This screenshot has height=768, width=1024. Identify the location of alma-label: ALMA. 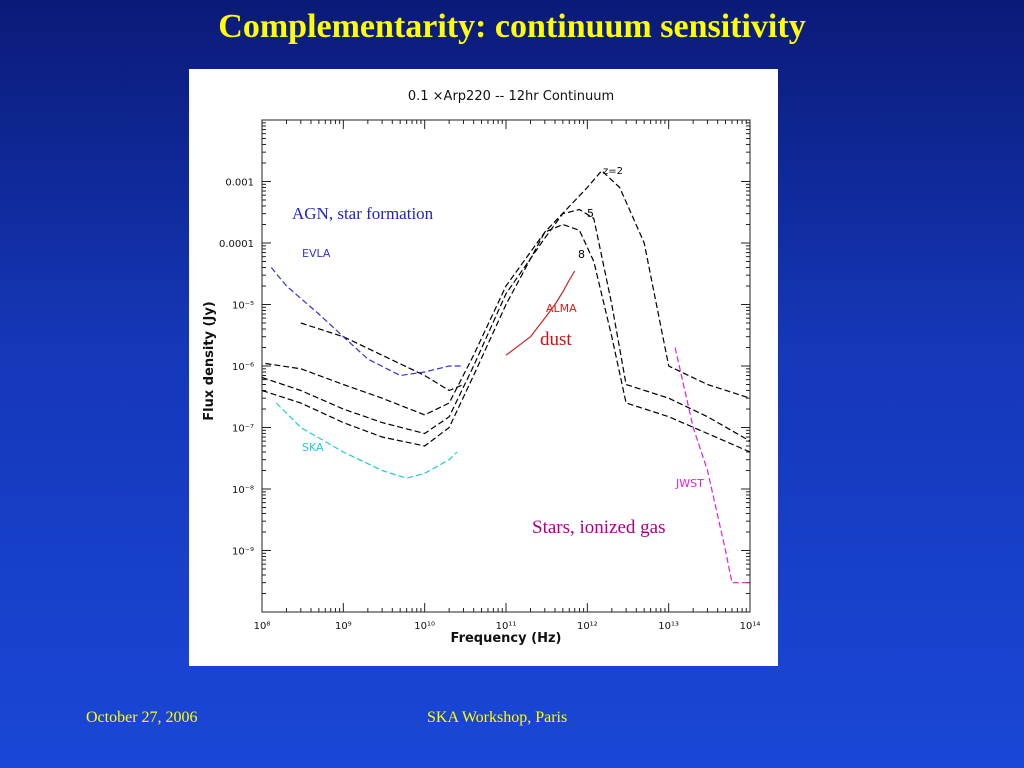
(561, 308).